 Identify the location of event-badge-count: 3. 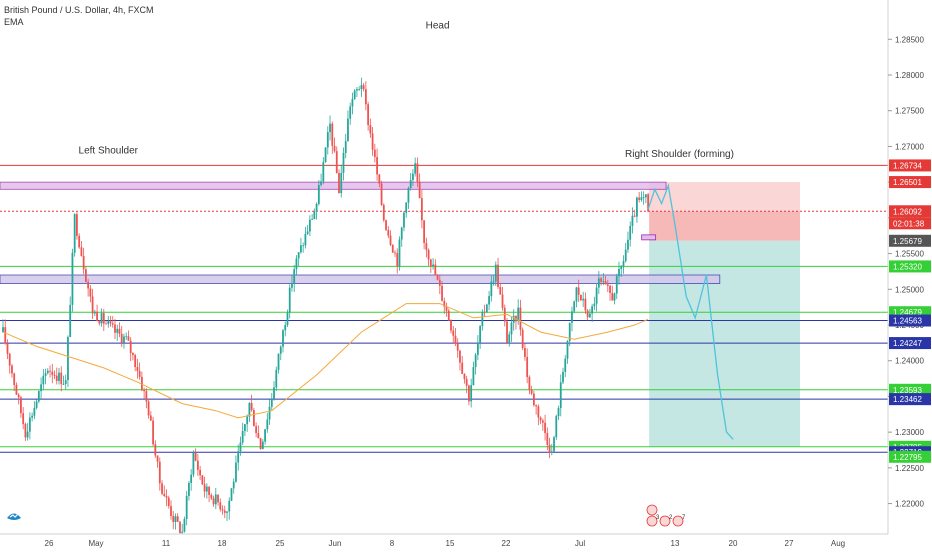
(658, 518).